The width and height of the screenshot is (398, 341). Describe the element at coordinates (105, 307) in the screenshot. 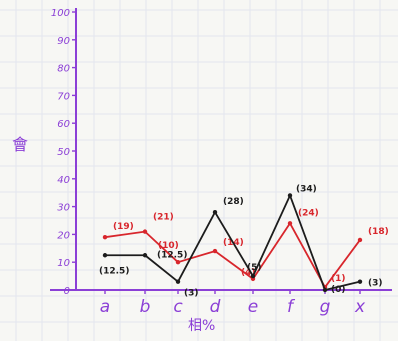

I see `x-tick-label: a` at that location.